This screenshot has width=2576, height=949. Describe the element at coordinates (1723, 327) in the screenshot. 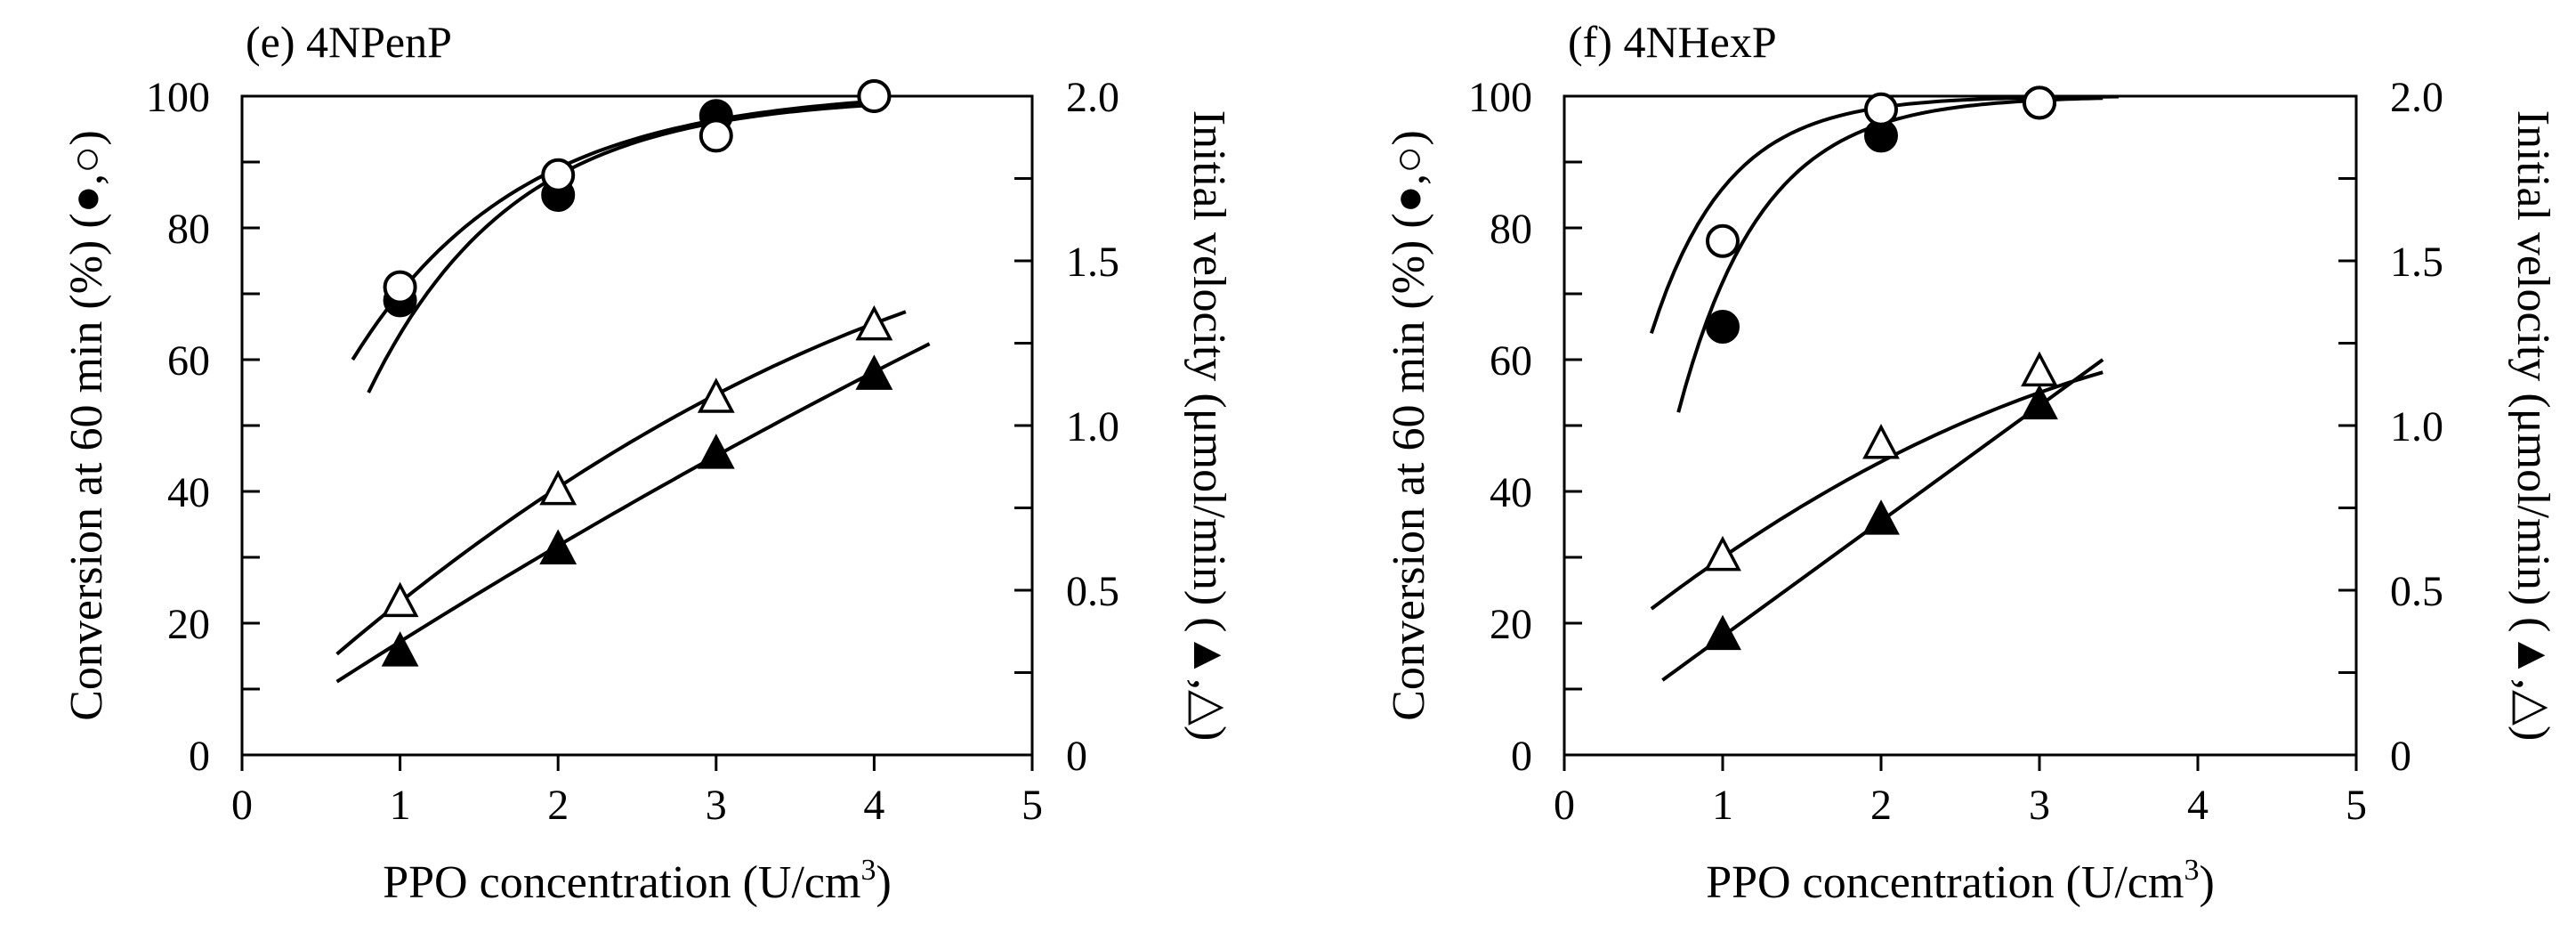

I see `data-point-filled-circle` at that location.